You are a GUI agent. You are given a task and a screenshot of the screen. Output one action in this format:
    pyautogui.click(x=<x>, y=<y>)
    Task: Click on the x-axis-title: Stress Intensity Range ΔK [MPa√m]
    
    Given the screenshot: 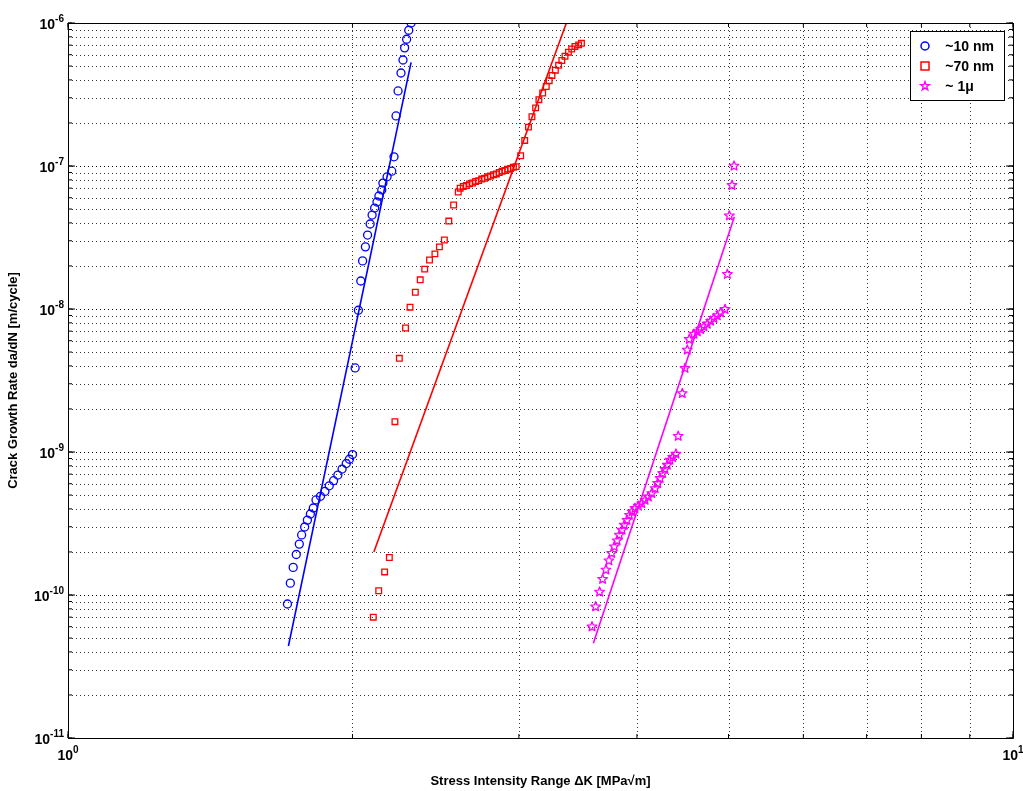 What is the action you would take?
    pyautogui.click(x=540, y=780)
    